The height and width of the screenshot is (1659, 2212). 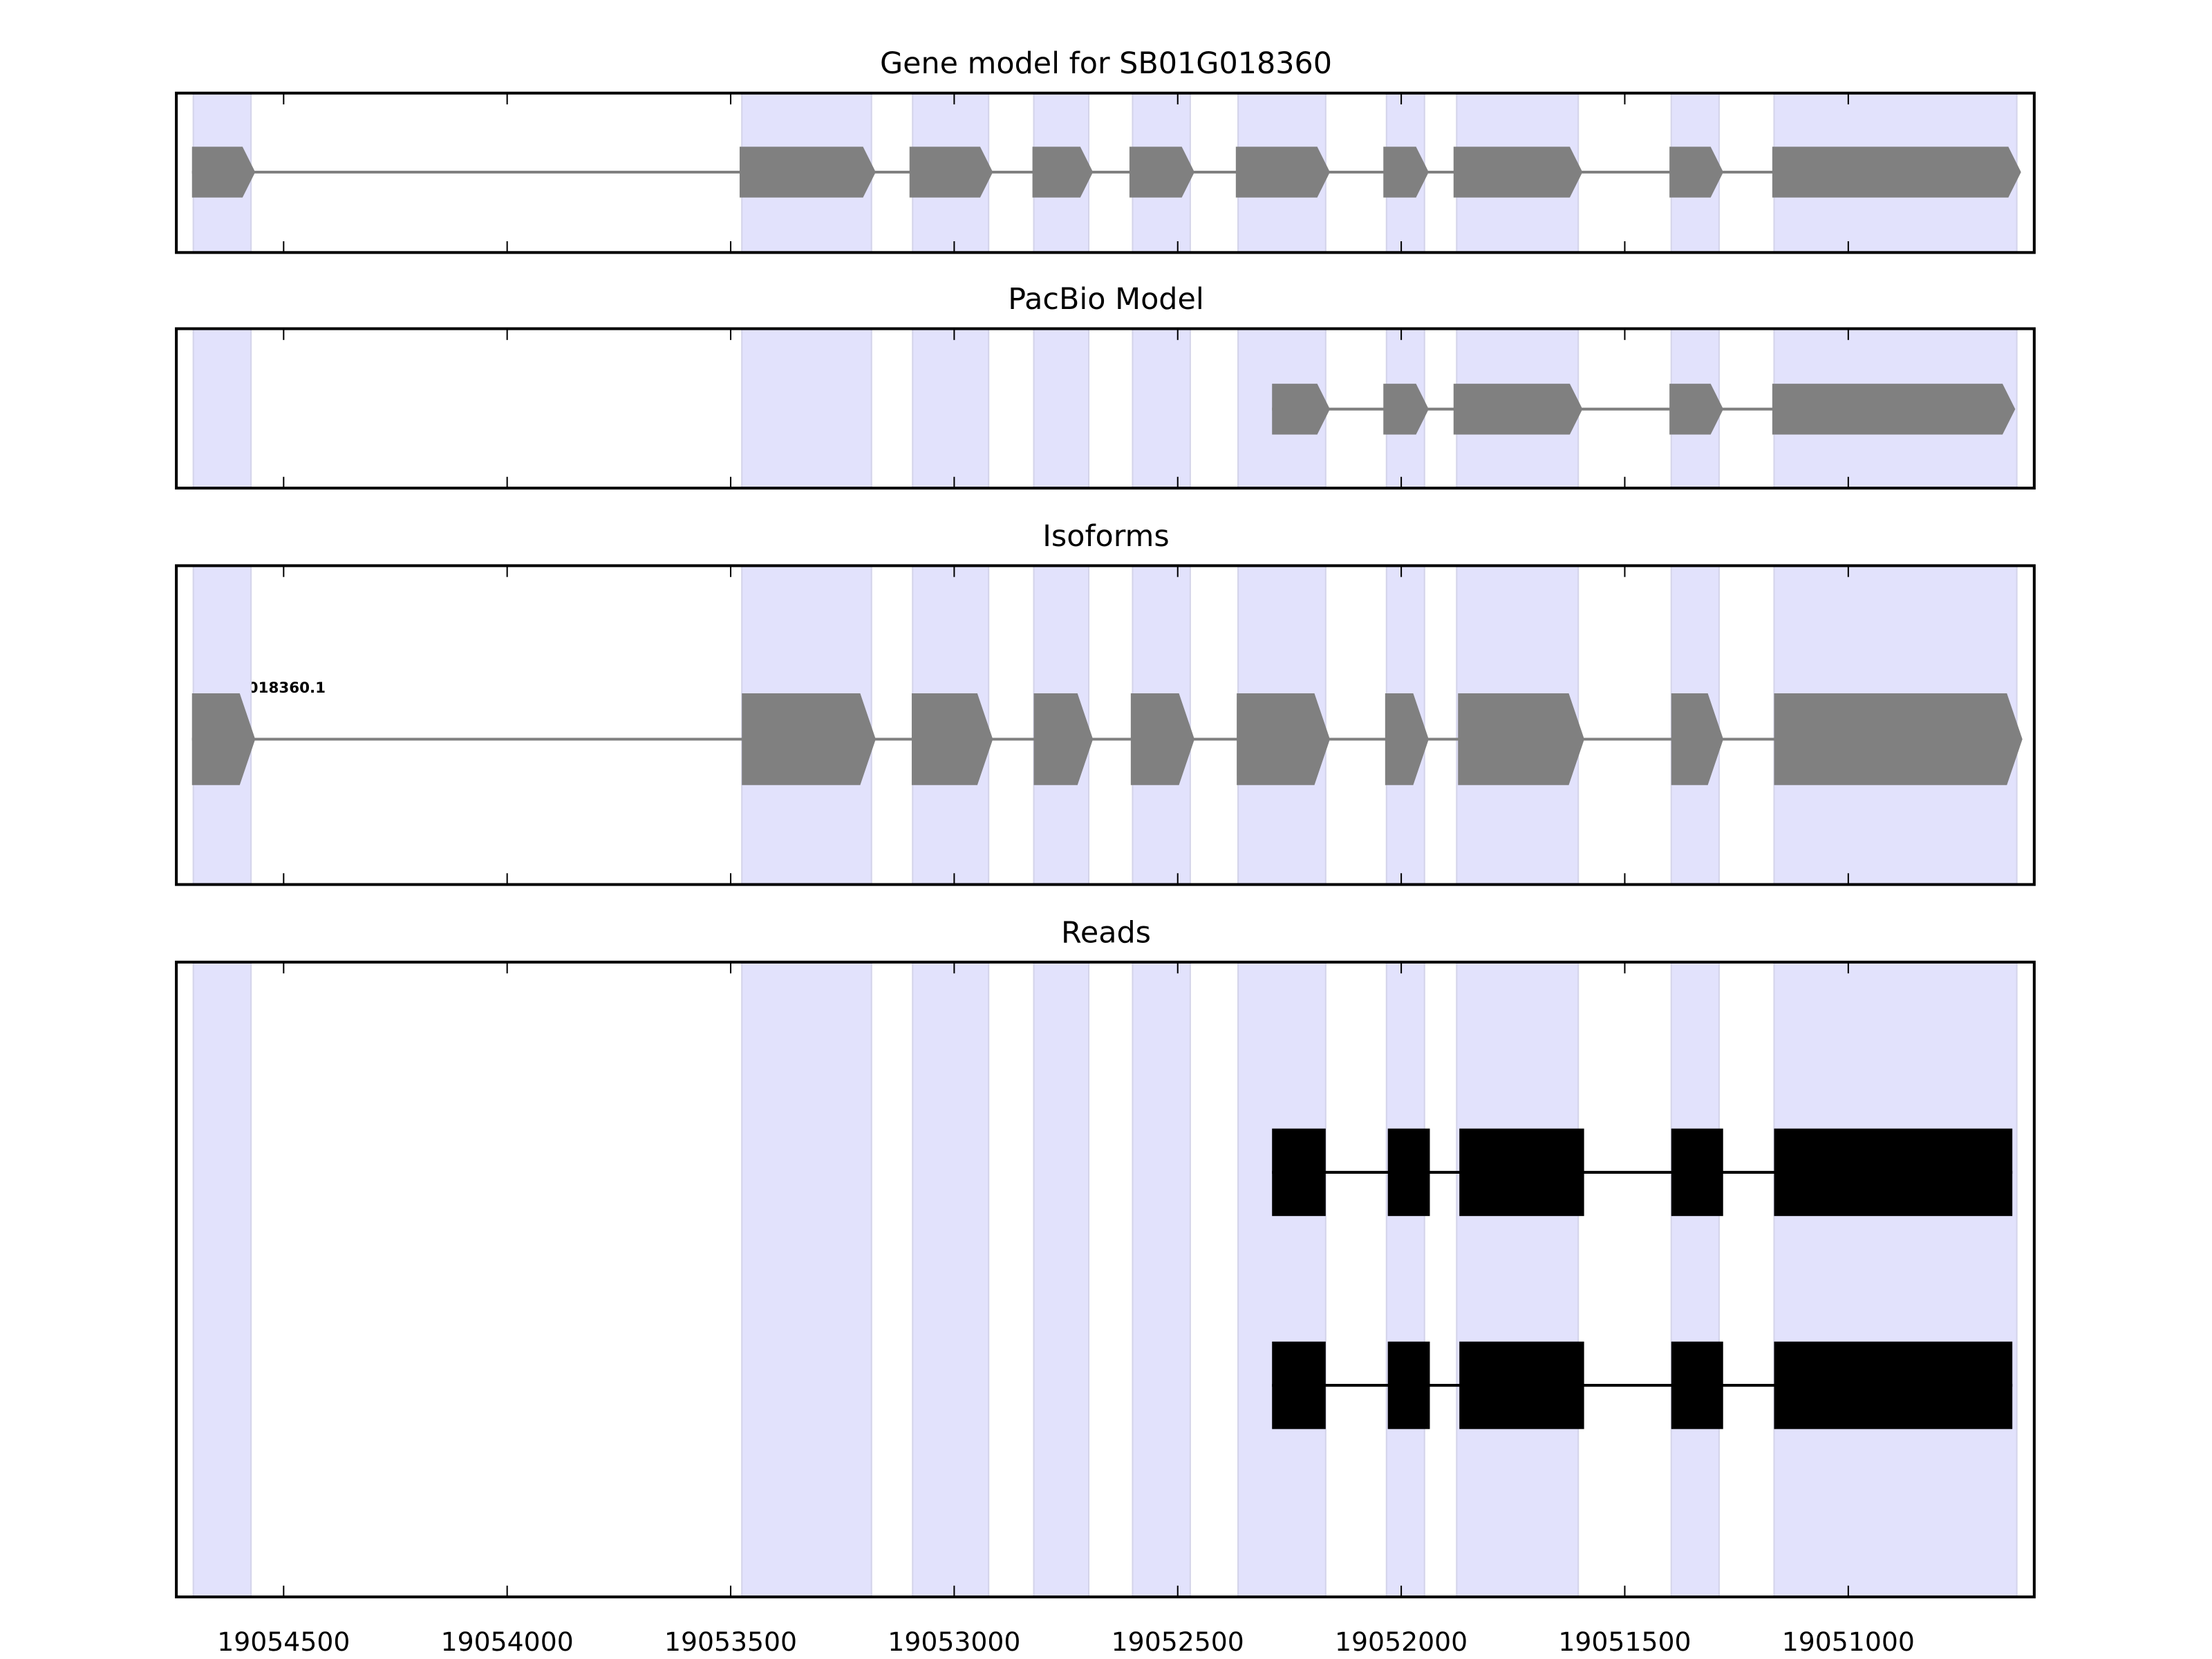 I want to click on x-tick-label: 19053000, so click(x=954, y=1642).